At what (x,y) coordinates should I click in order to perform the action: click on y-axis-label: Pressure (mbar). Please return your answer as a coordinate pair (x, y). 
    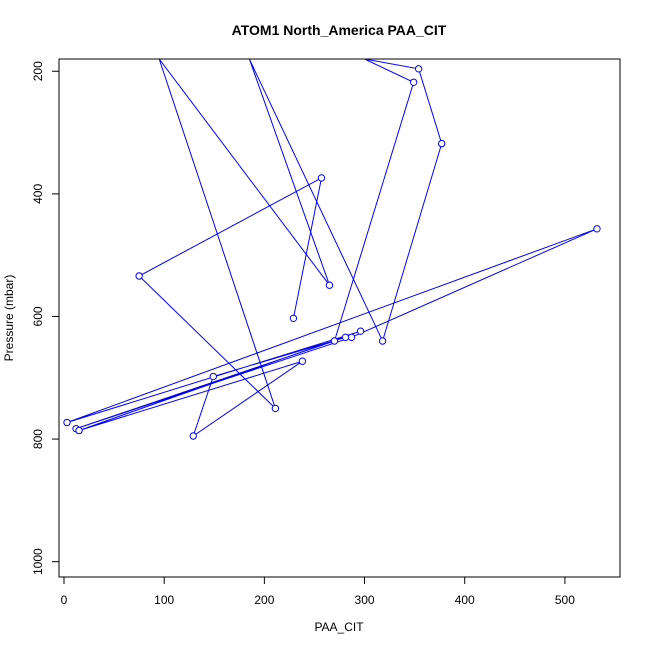
    Looking at the image, I should click on (9, 318).